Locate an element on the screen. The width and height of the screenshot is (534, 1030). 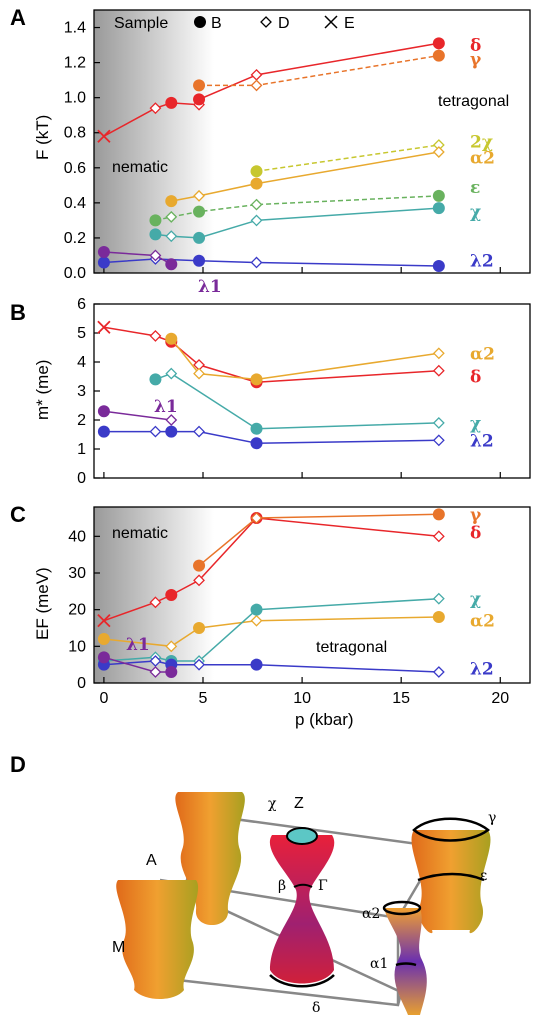
region-tetragonal-label: tetragonal is located at coordinates (473, 101).